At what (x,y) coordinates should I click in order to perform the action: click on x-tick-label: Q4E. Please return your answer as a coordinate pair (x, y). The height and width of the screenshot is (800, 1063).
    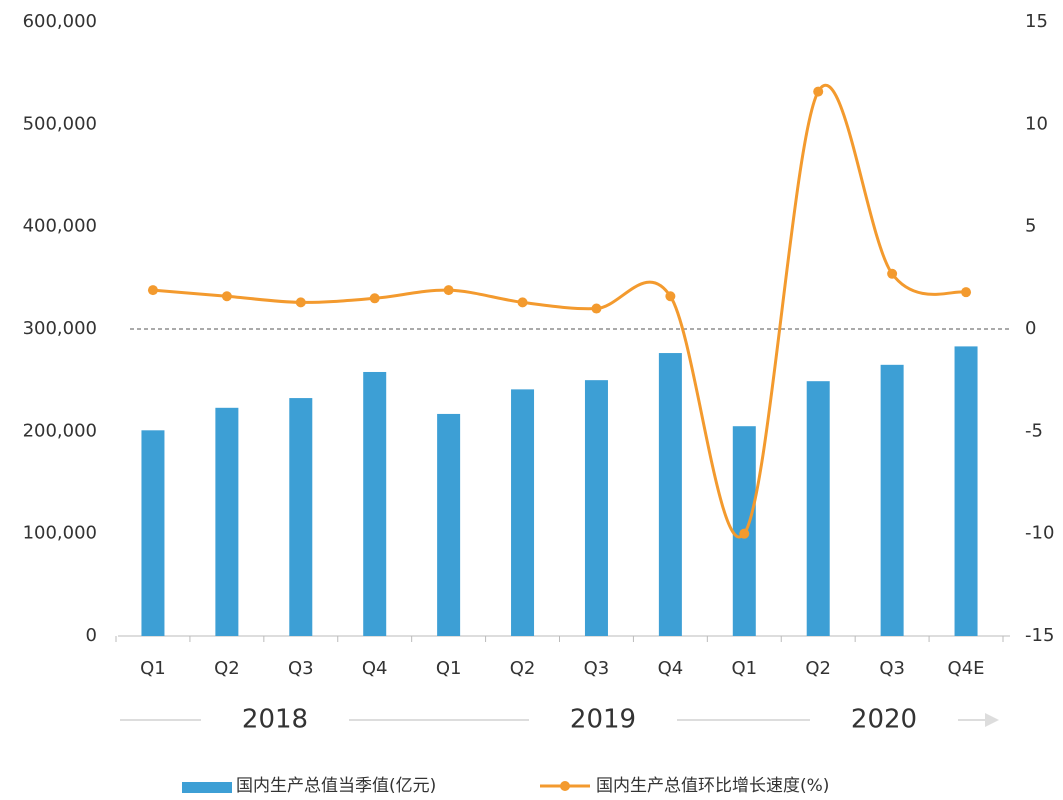
    Looking at the image, I should click on (966, 668).